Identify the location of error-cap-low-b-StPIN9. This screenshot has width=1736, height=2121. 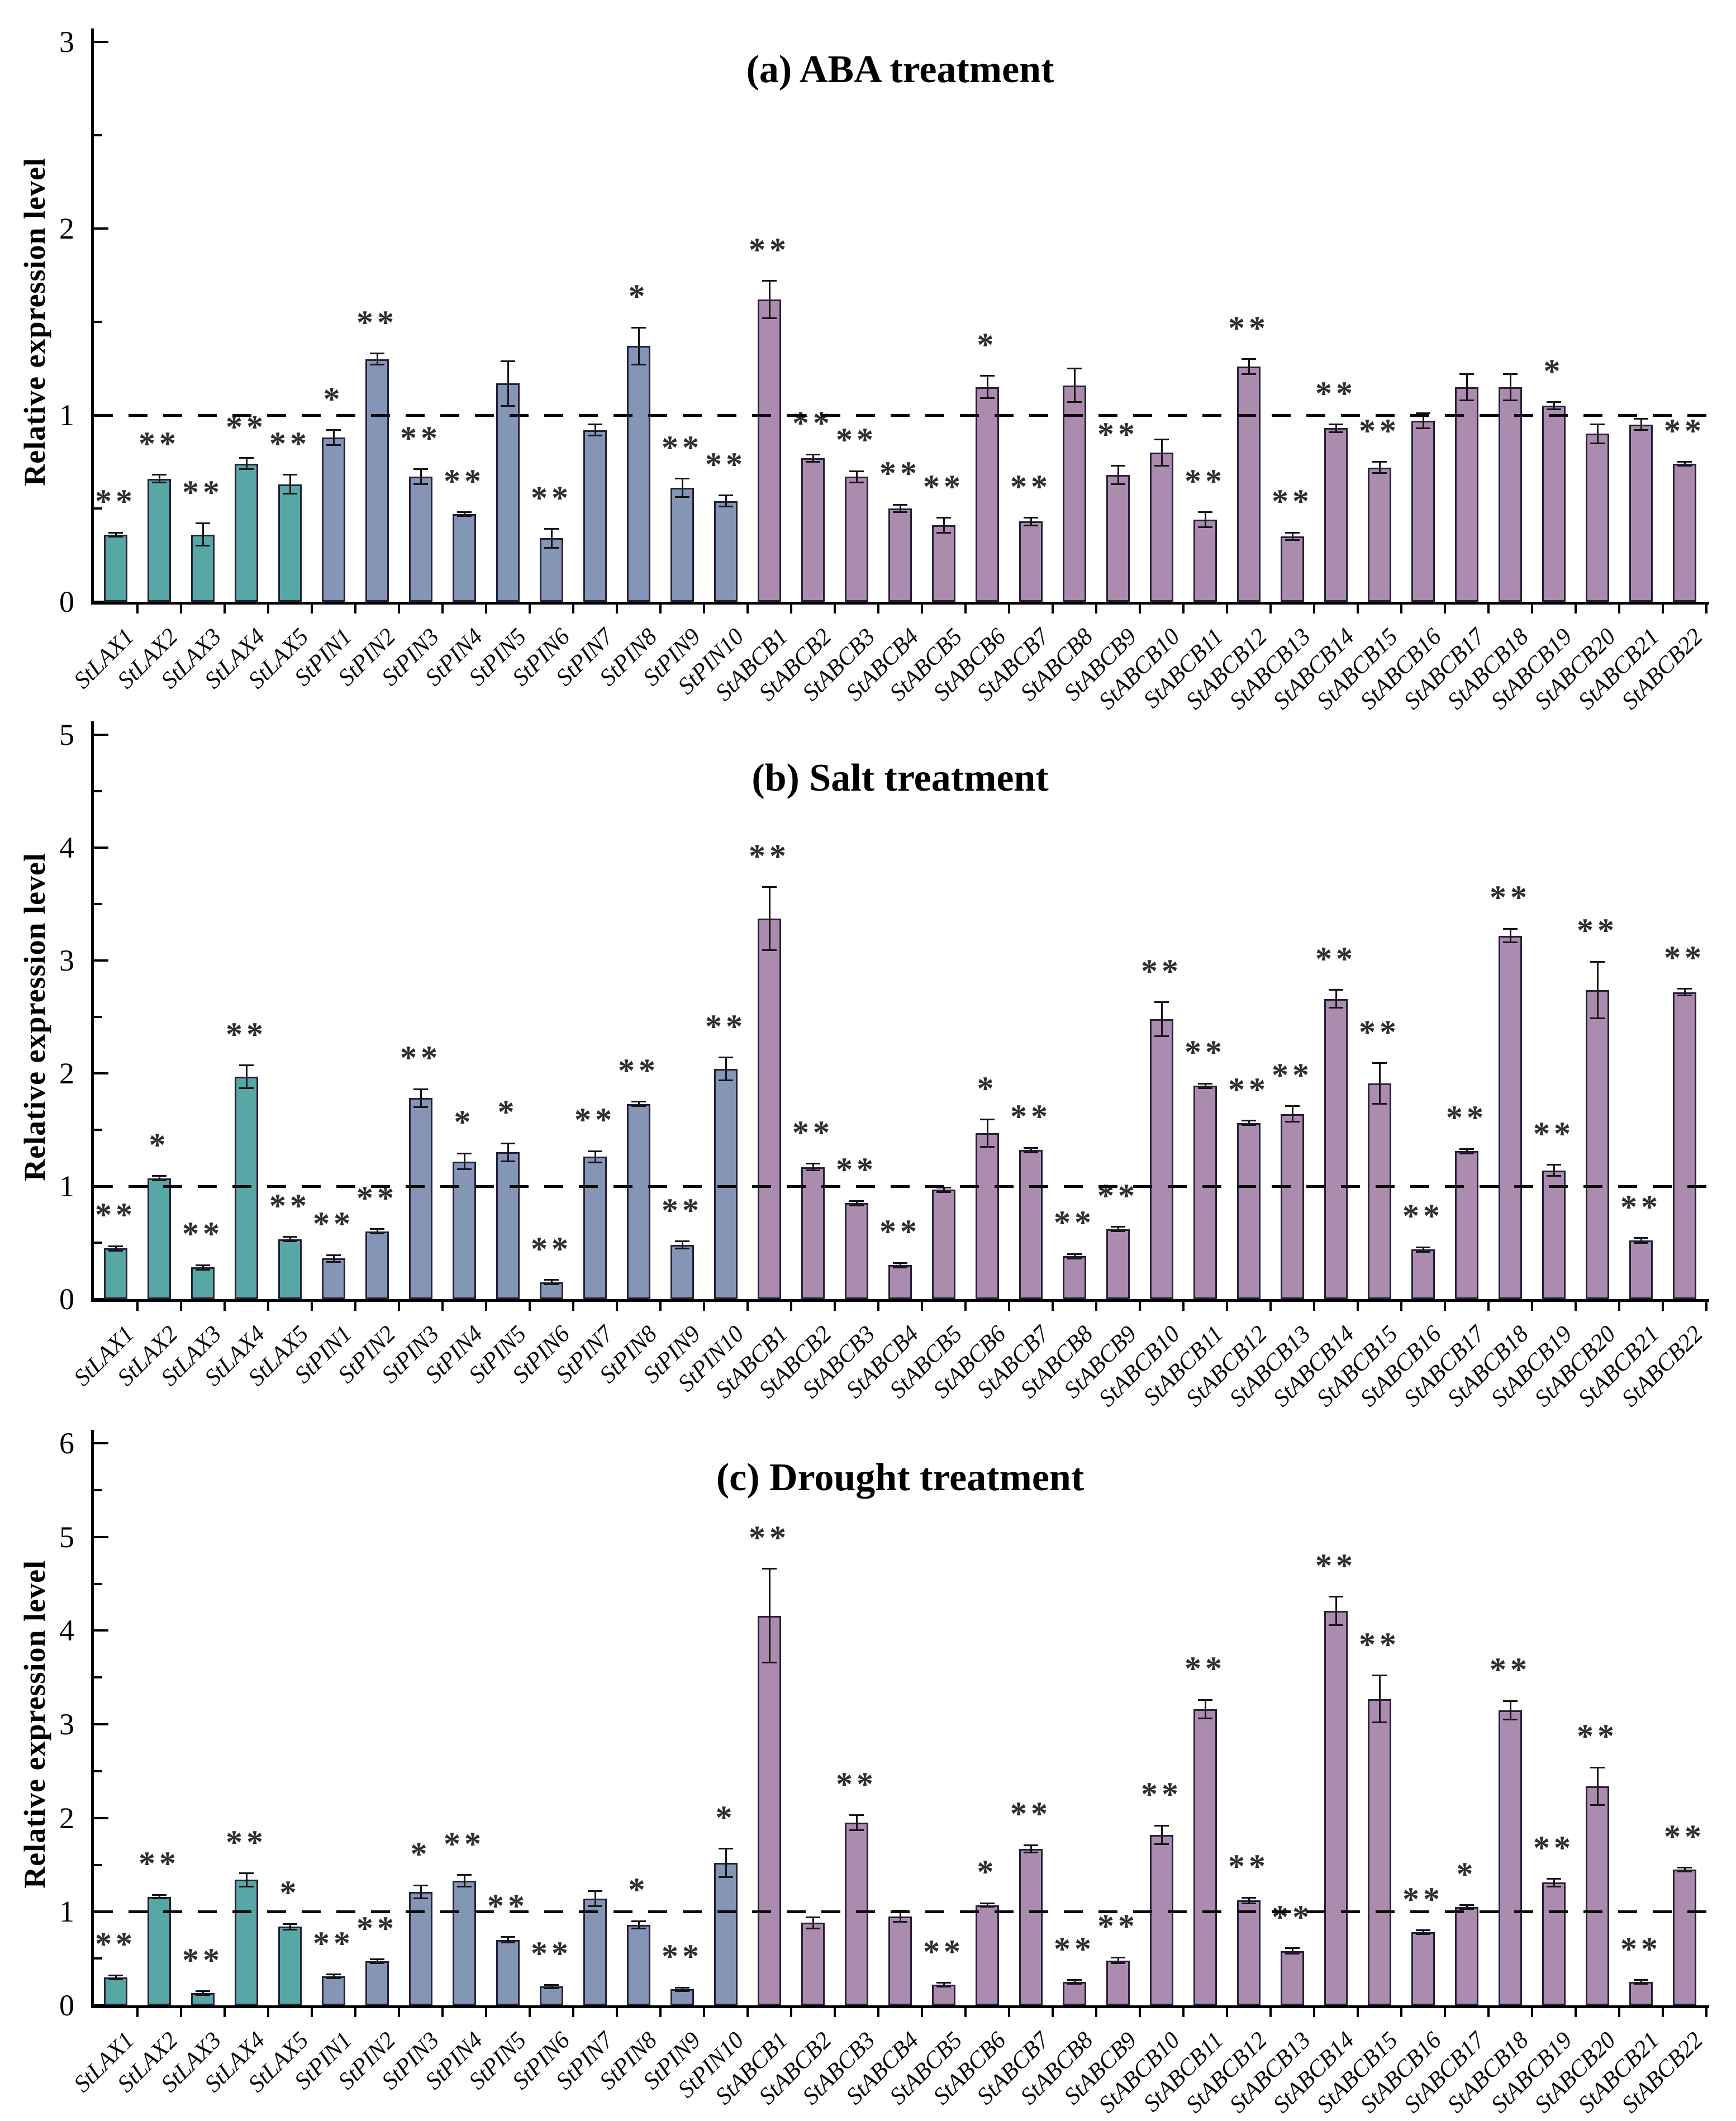
(682, 1248).